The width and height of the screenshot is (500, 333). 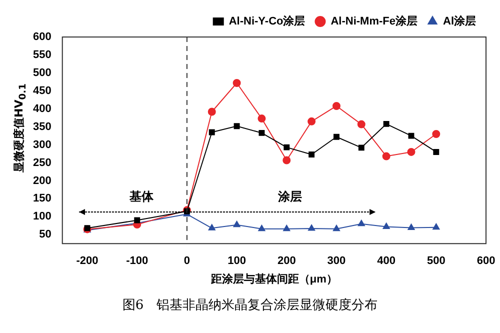 I want to click on y-tick-label: 500, so click(x=42, y=72).